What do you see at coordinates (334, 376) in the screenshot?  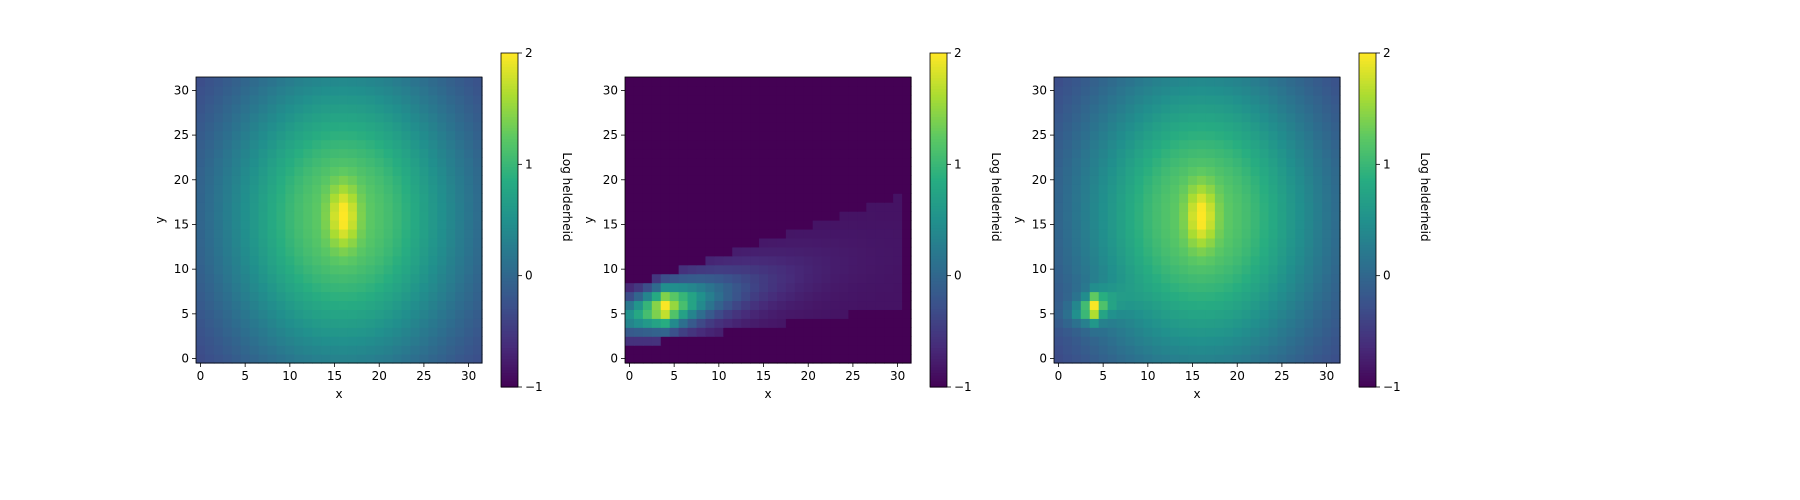 I see `x-tick-label: 15` at bounding box center [334, 376].